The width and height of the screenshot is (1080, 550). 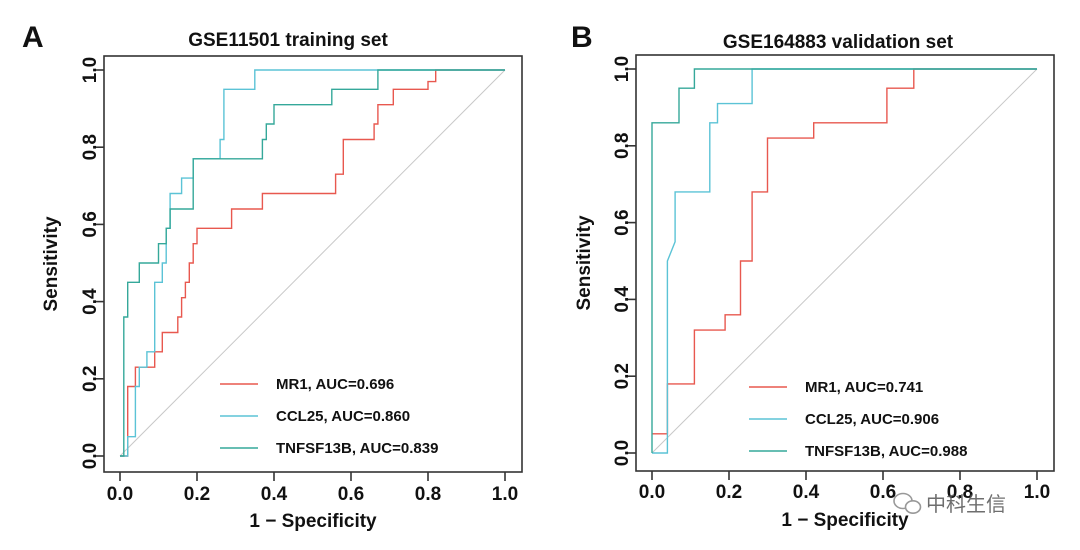 I want to click on watermark: 中科生信, so click(x=949, y=504).